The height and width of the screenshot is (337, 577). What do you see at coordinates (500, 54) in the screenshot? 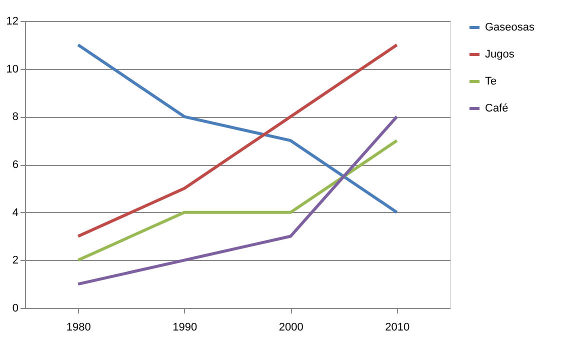
I see `legend-label: Jugos` at bounding box center [500, 54].